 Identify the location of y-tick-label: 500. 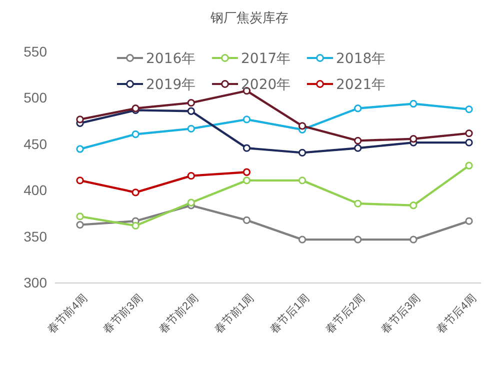
(36, 98).